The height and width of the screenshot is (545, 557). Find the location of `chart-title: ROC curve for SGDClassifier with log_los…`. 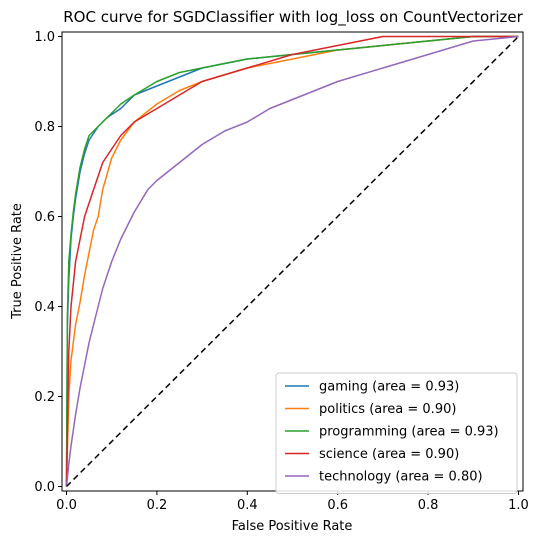

chart-title: ROC curve for SGDClassifier with log_los… is located at coordinates (293, 17).